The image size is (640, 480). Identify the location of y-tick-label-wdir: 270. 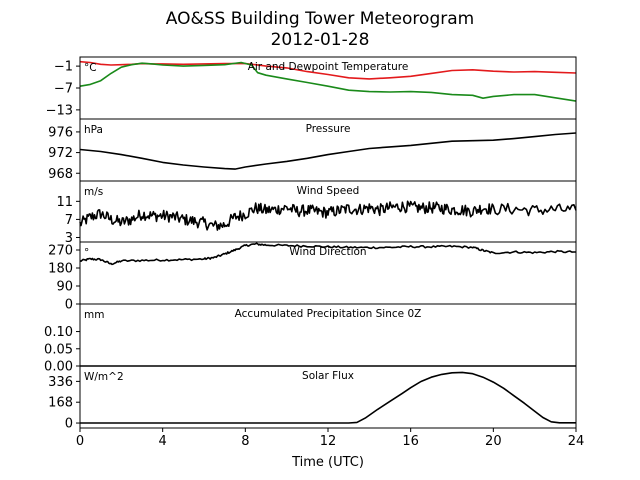
(60, 251).